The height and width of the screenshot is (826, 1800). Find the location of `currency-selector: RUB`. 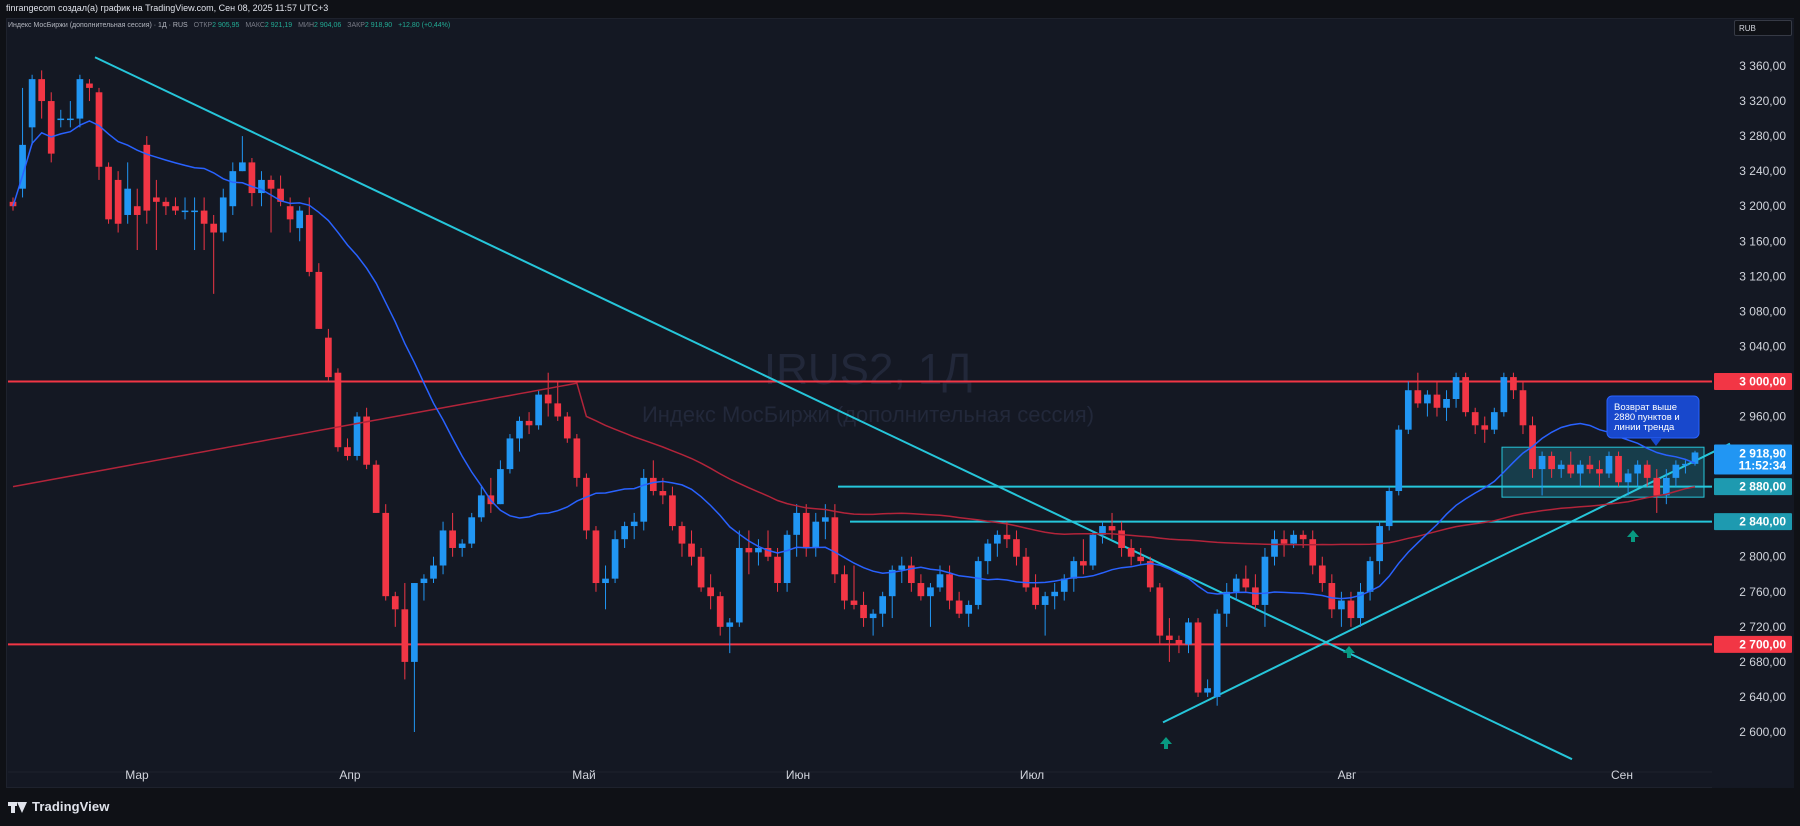

currency-selector: RUB is located at coordinates (1763, 28).